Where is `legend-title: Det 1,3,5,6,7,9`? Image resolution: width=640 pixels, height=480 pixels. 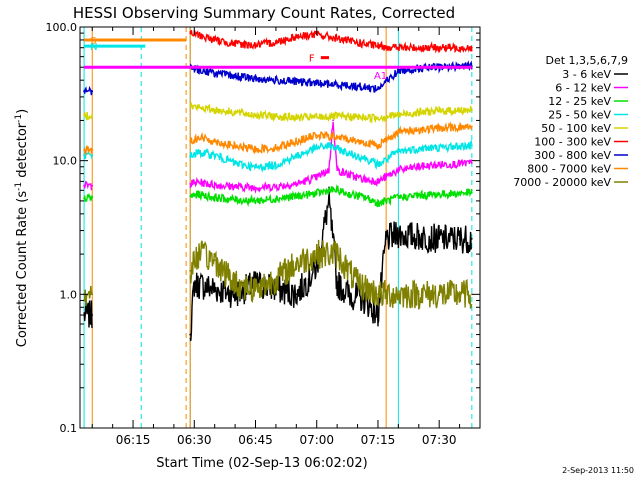
legend-title: Det 1,3,5,6,7,9 is located at coordinates (586, 60).